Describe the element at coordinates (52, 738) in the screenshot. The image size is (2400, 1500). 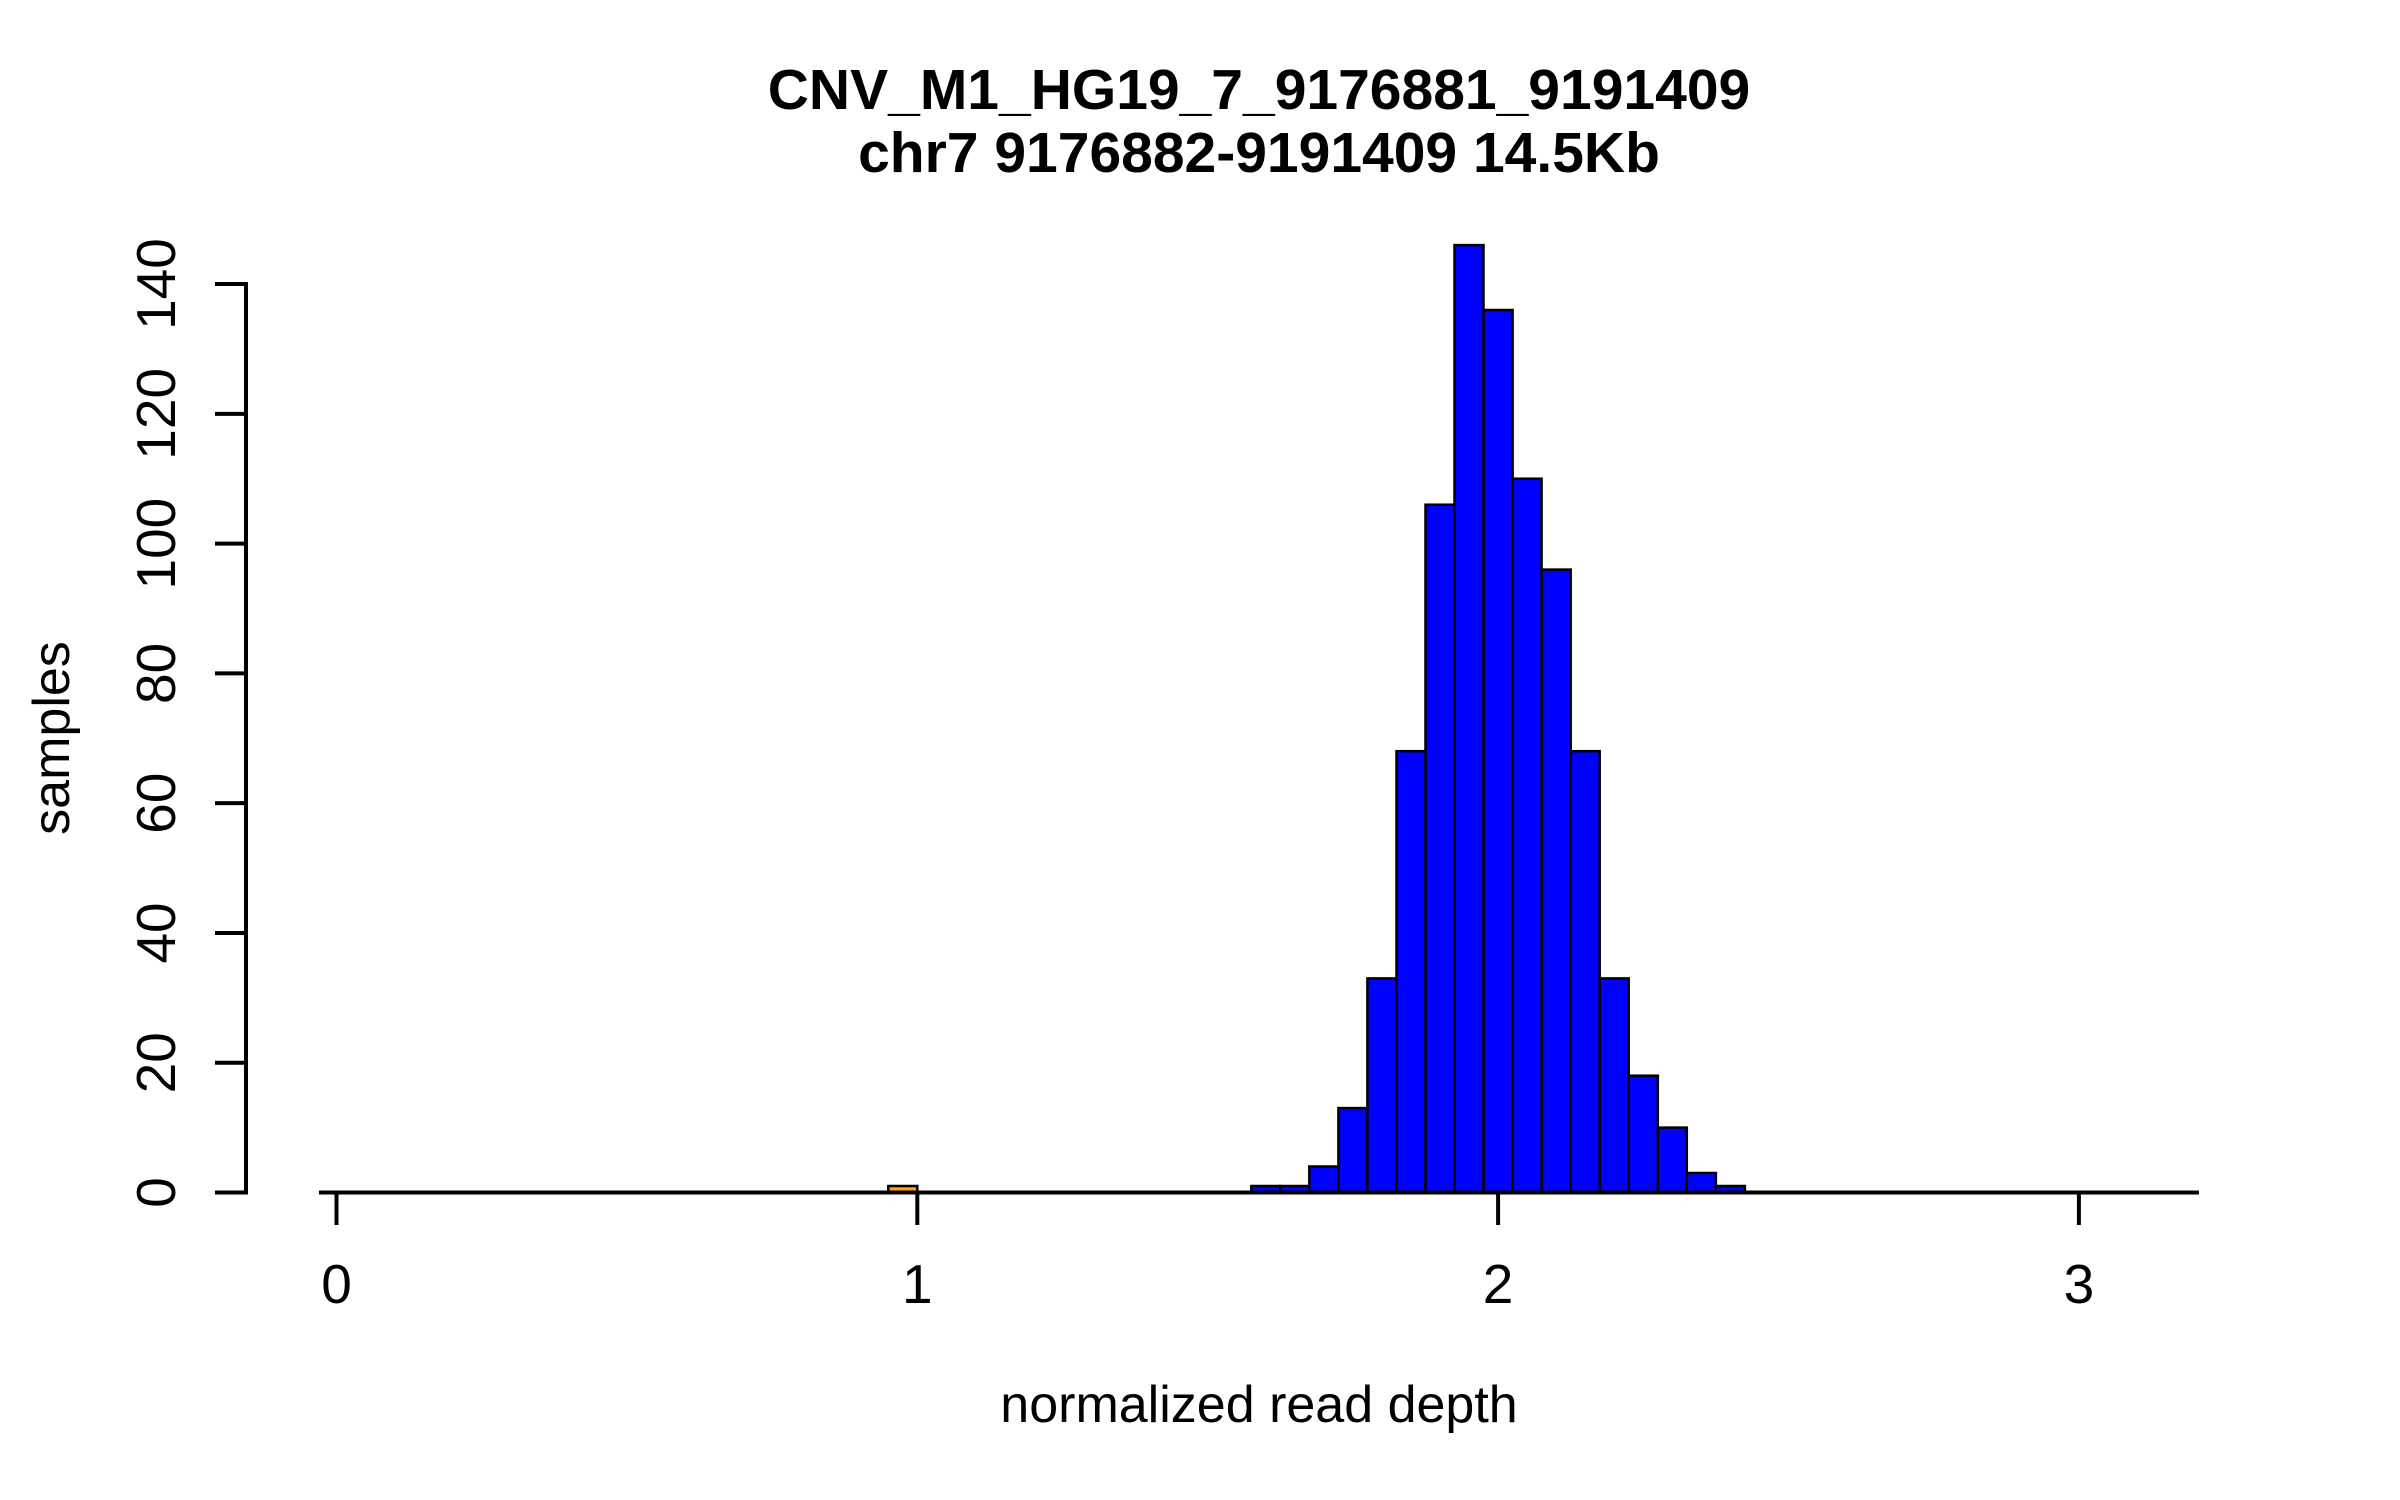
I see `y-axis-label: samples` at that location.